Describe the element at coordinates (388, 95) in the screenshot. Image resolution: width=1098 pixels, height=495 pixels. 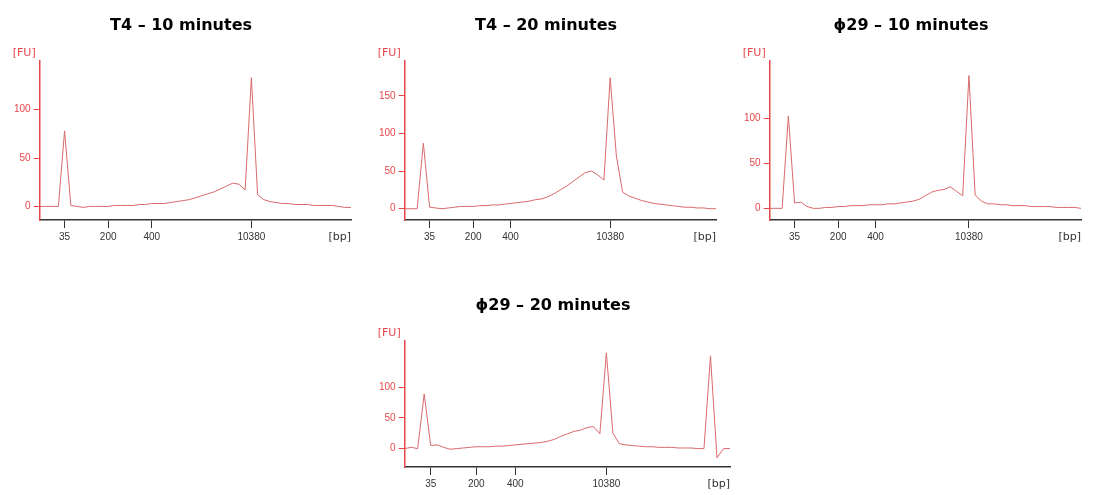
I see `y-tick-label: 150` at that location.